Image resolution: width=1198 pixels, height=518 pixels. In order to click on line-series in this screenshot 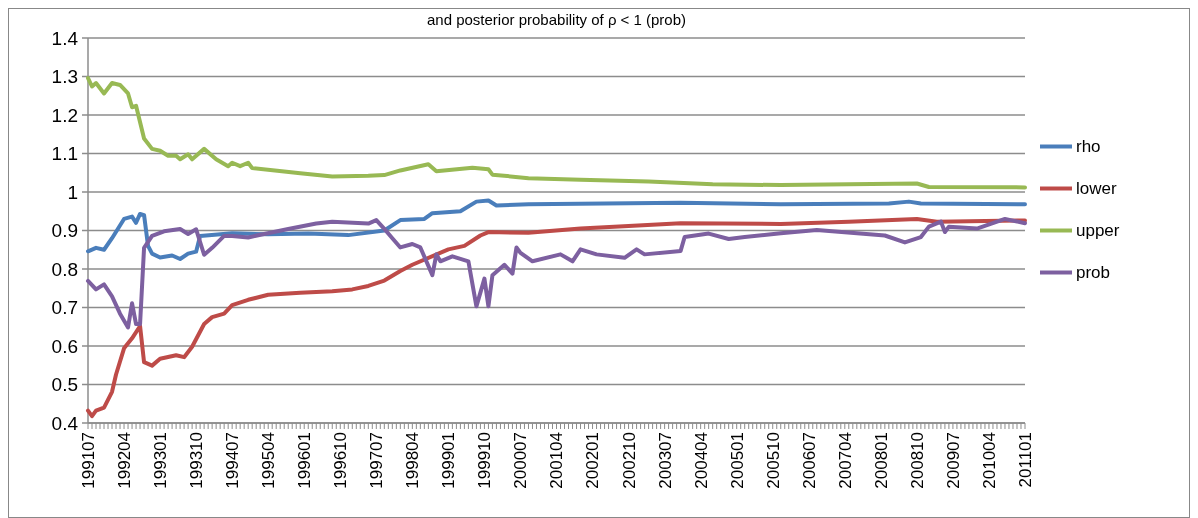, I will do `click(556, 229)`.